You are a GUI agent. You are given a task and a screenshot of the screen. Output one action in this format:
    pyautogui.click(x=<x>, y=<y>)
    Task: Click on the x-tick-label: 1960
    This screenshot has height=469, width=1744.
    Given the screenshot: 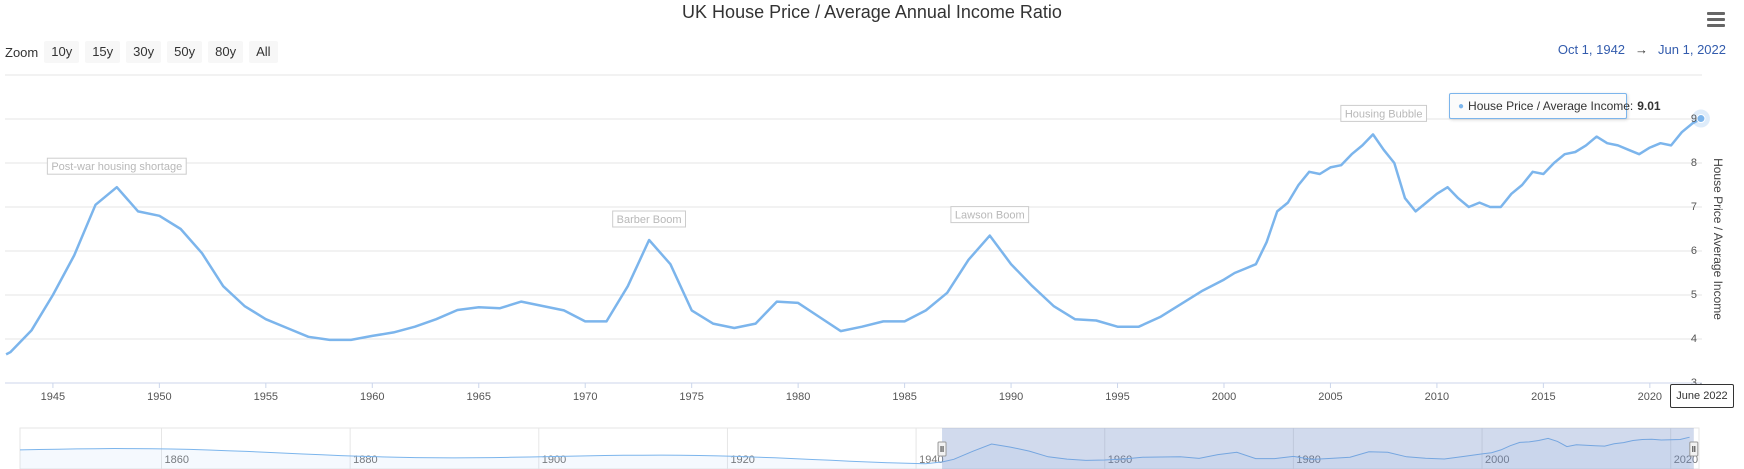 What is the action you would take?
    pyautogui.click(x=372, y=397)
    